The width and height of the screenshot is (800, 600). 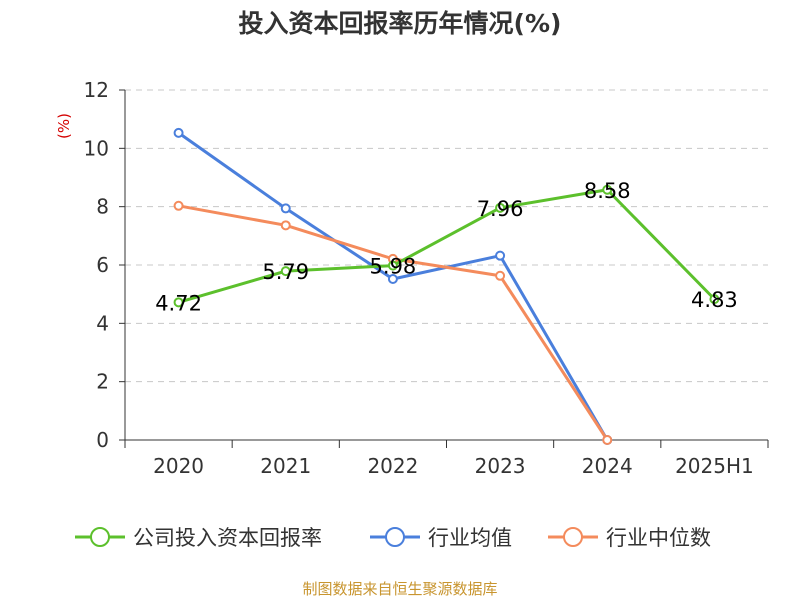 What do you see at coordinates (96, 148) in the screenshot?
I see `y-tick-label: 10` at bounding box center [96, 148].